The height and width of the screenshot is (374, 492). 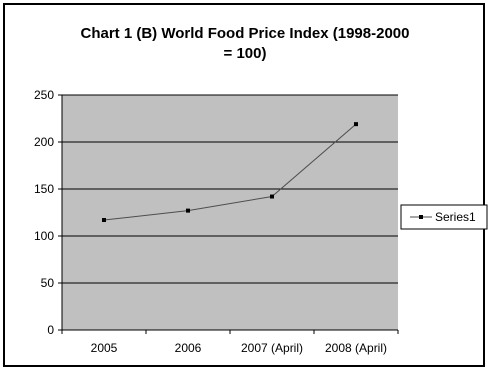 What do you see at coordinates (356, 348) in the screenshot?
I see `x-tick-label: 2008 (April)` at bounding box center [356, 348].